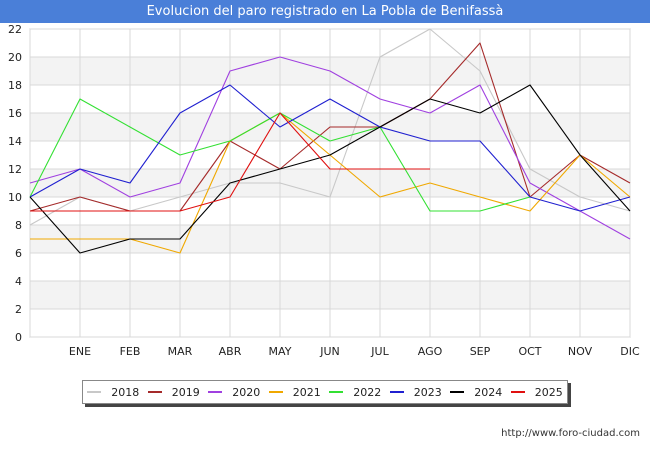  I want to click on legend-label: 2024, so click(488, 392).